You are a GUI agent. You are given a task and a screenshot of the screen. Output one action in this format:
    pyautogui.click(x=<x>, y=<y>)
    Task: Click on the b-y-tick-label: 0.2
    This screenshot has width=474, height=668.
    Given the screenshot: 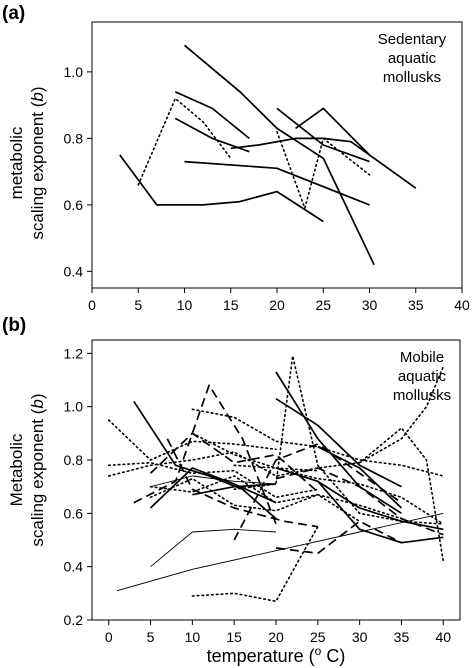 What is the action you would take?
    pyautogui.click(x=74, y=620)
    